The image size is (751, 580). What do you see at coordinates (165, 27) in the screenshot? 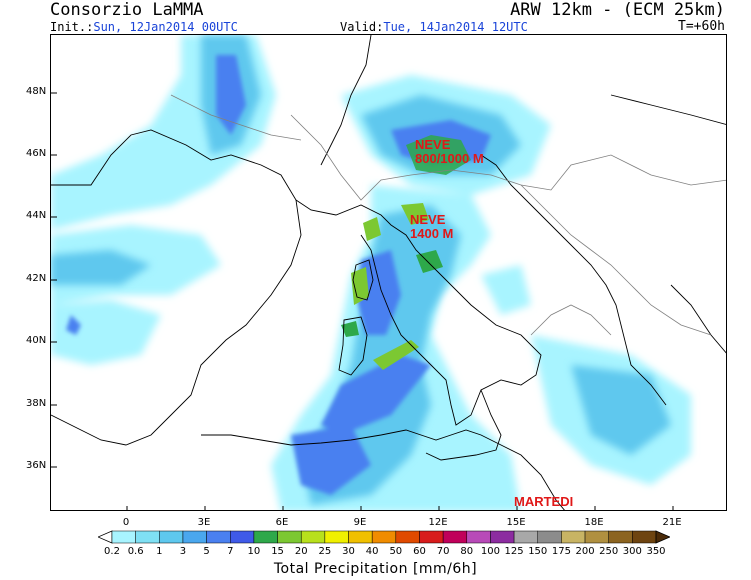
I see `init-value: Sun, 12Jan2014 00UTC` at bounding box center [165, 27].